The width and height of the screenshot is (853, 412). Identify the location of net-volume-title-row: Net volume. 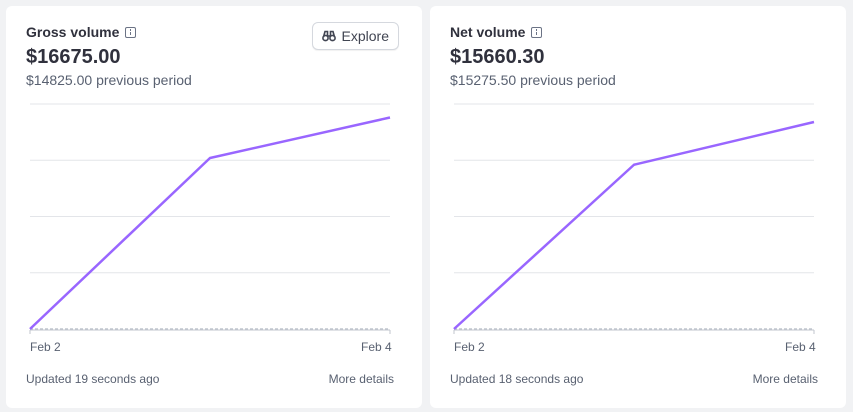
(496, 32).